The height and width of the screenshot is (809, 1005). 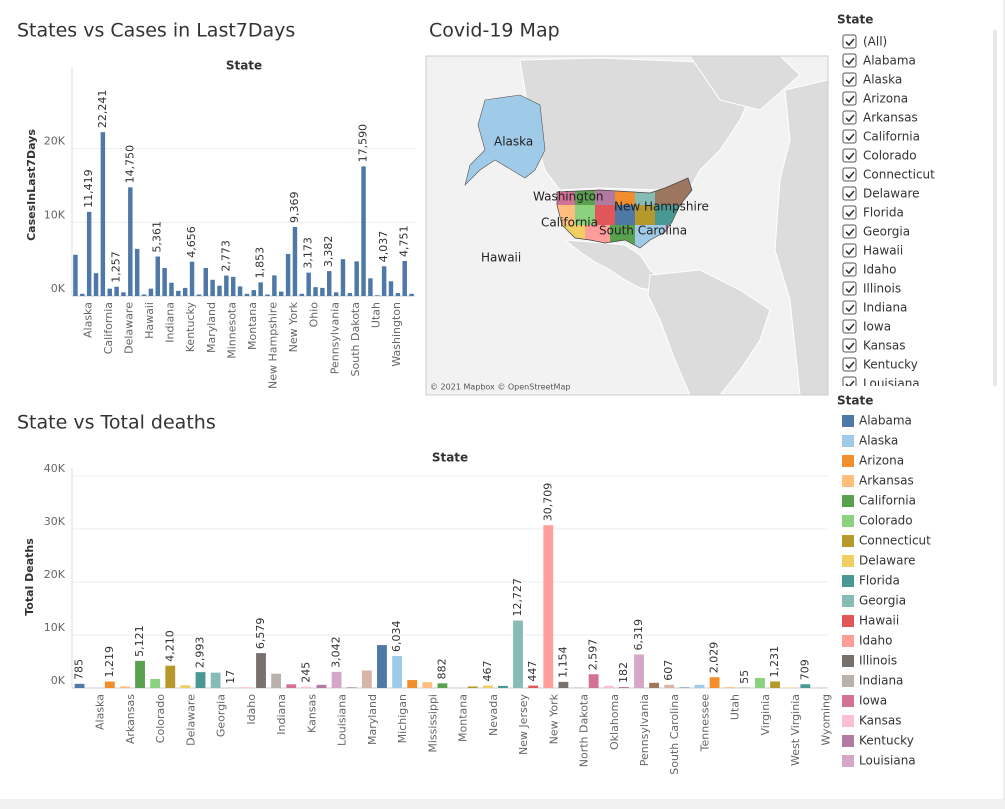 I want to click on x-tick-label: Idaho, so click(x=251, y=709).